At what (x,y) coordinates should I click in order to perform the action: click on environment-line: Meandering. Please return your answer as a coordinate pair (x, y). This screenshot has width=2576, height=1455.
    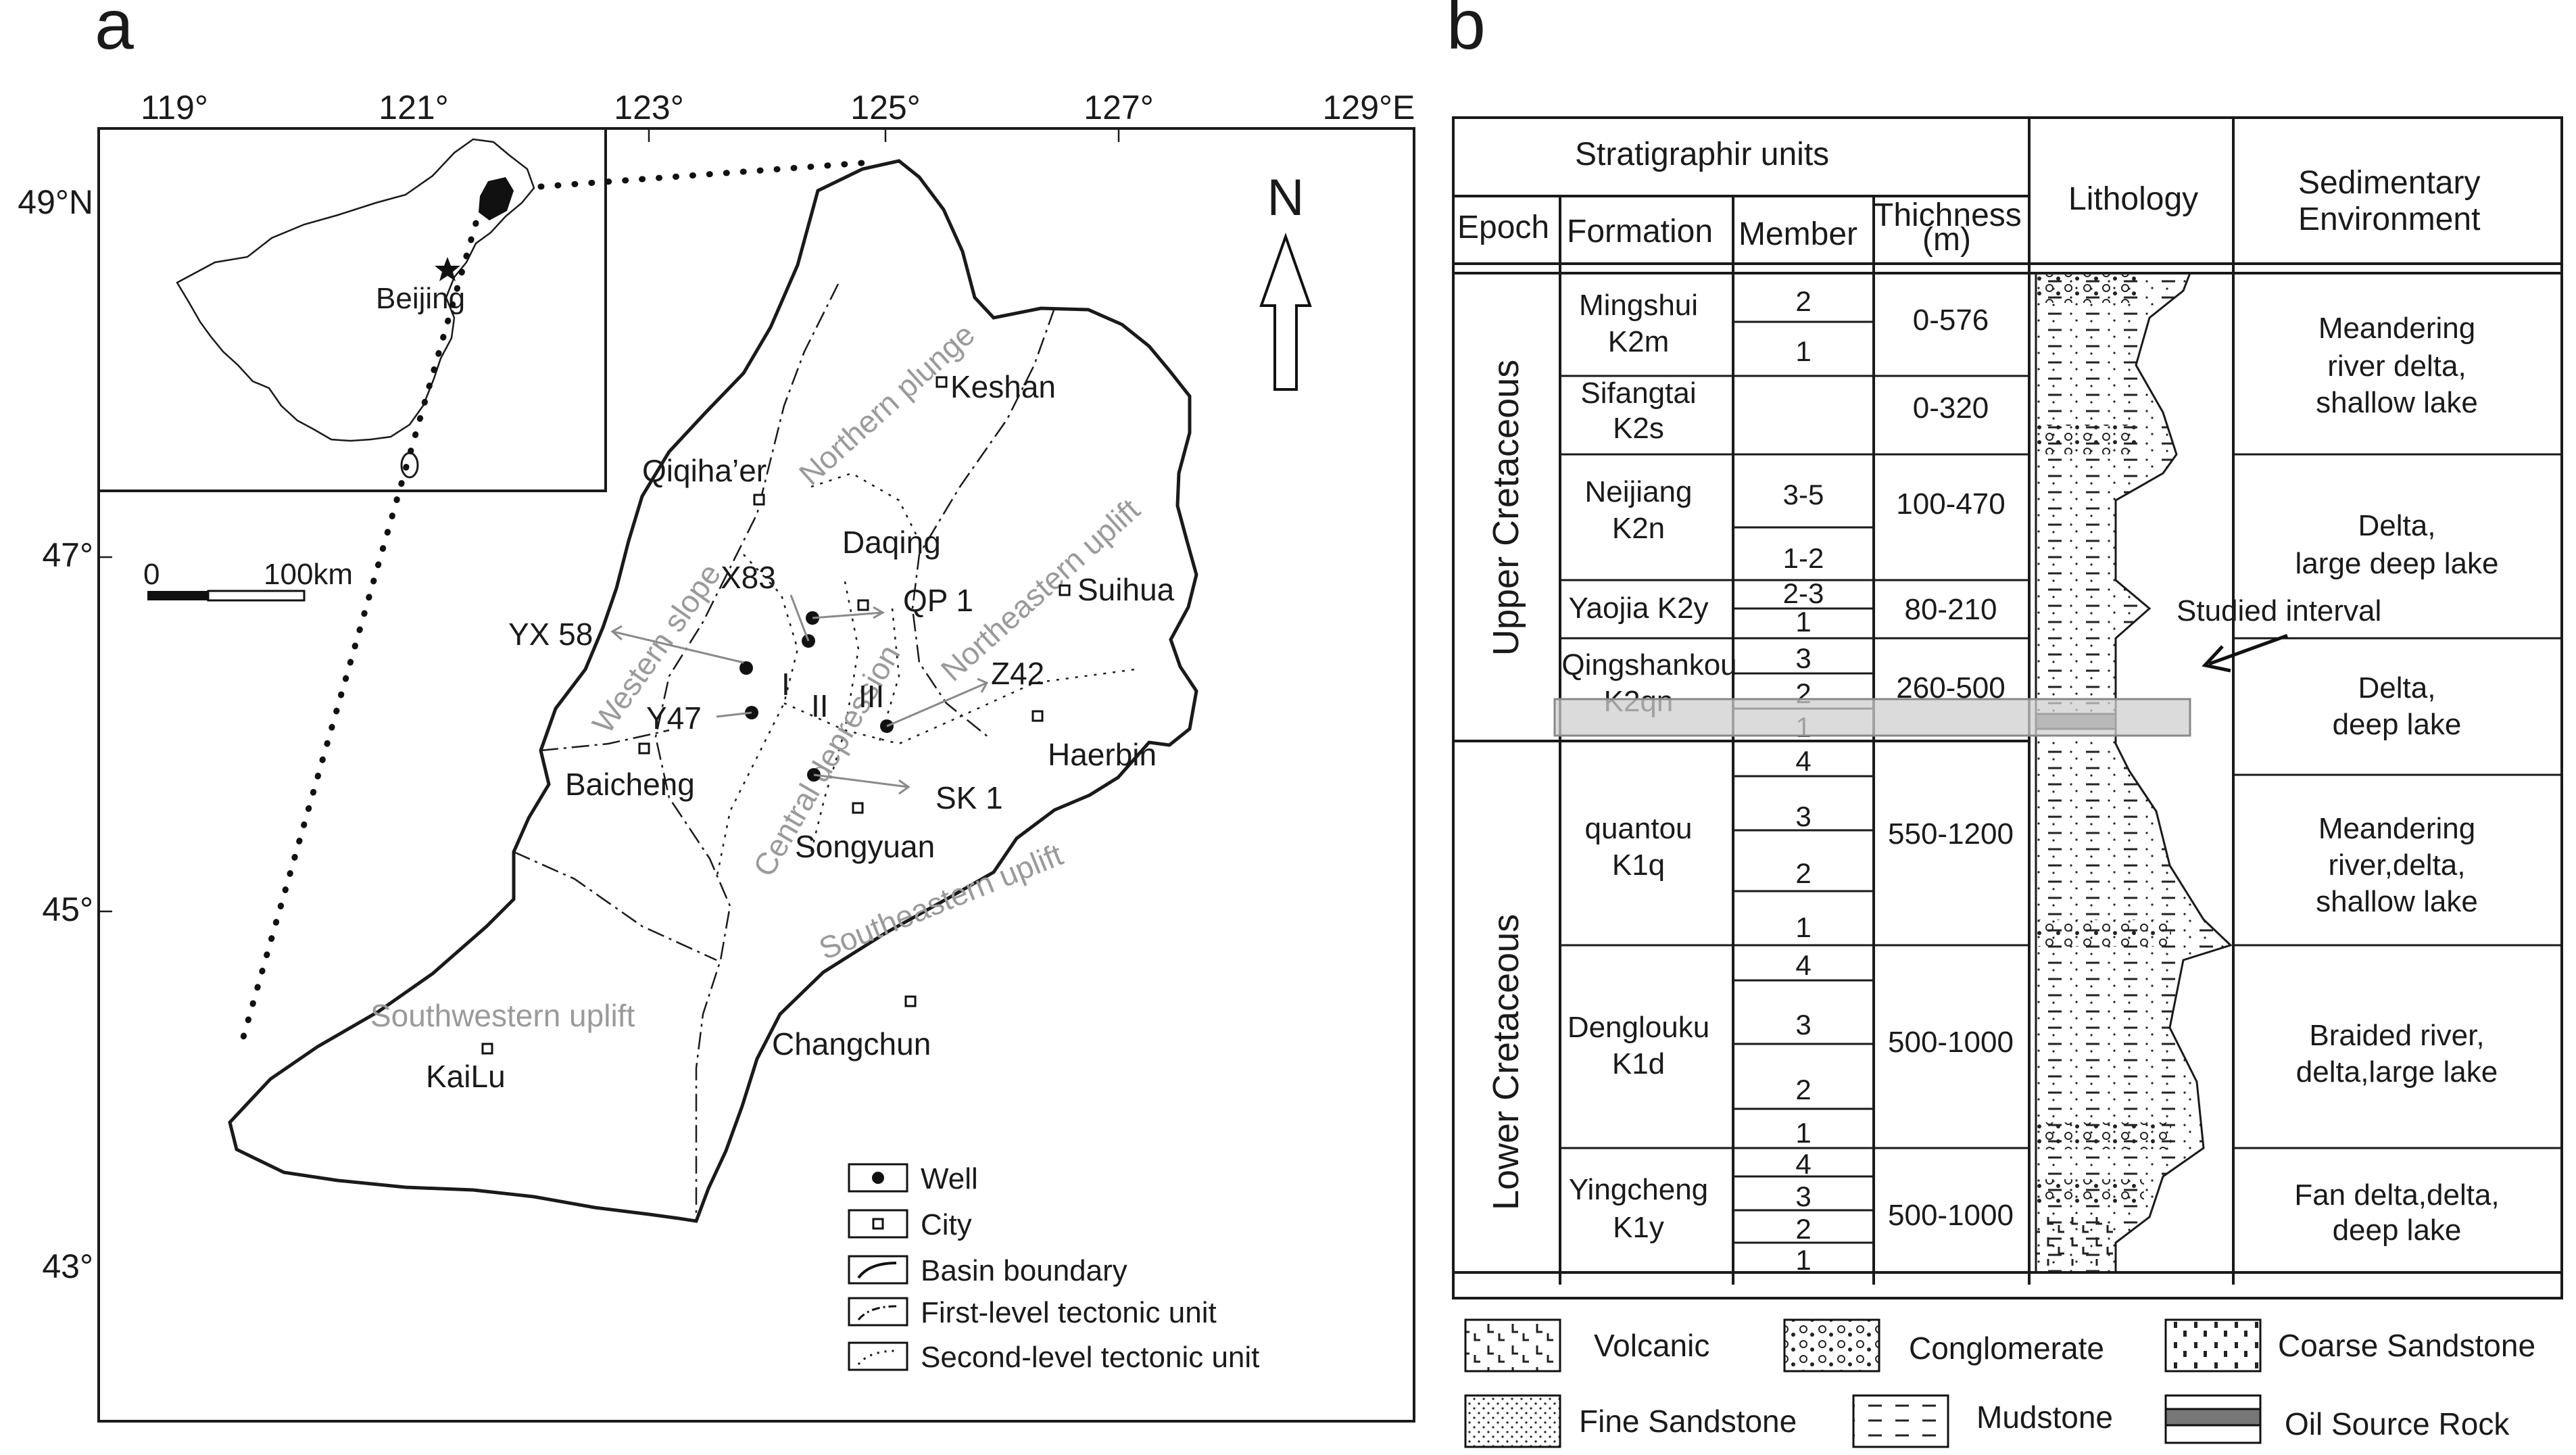
    Looking at the image, I should click on (2396, 328).